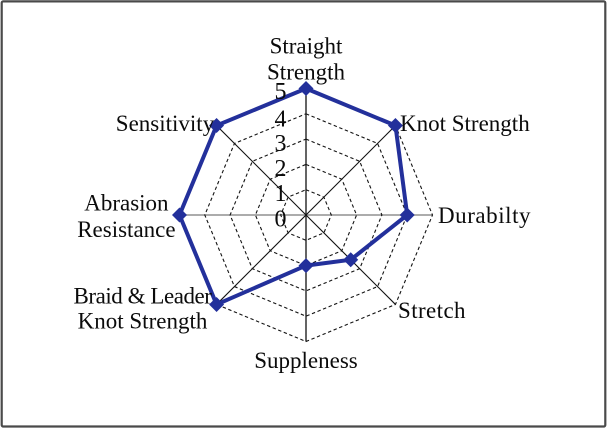 The height and width of the screenshot is (428, 607). I want to click on svg-text: 2, so click(281, 169).